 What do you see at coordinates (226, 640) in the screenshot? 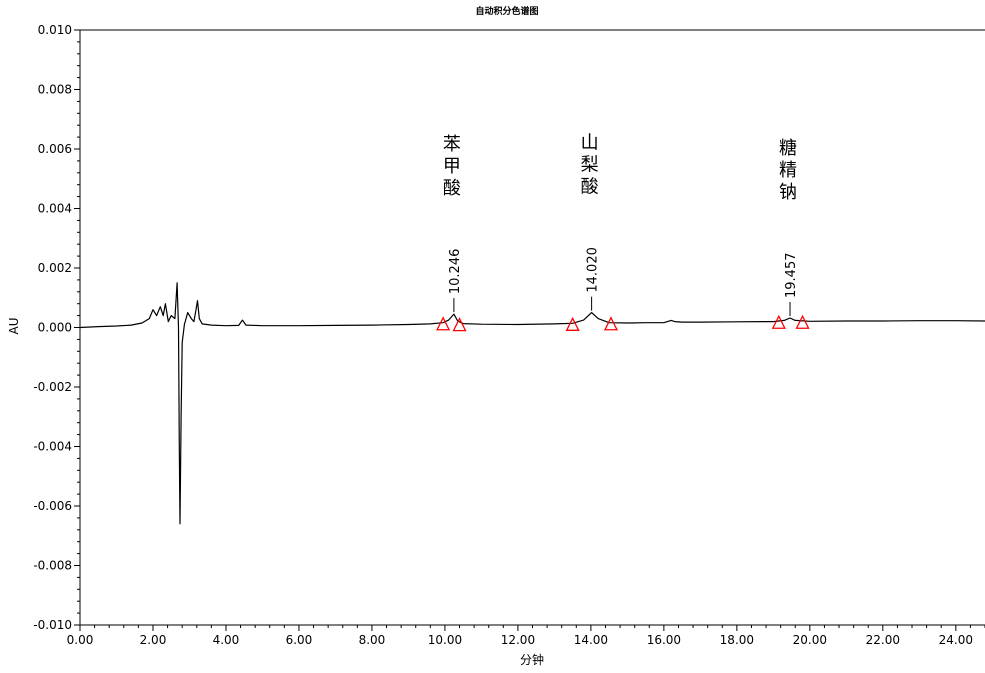
I see `x-tick-label: 4.00` at bounding box center [226, 640].